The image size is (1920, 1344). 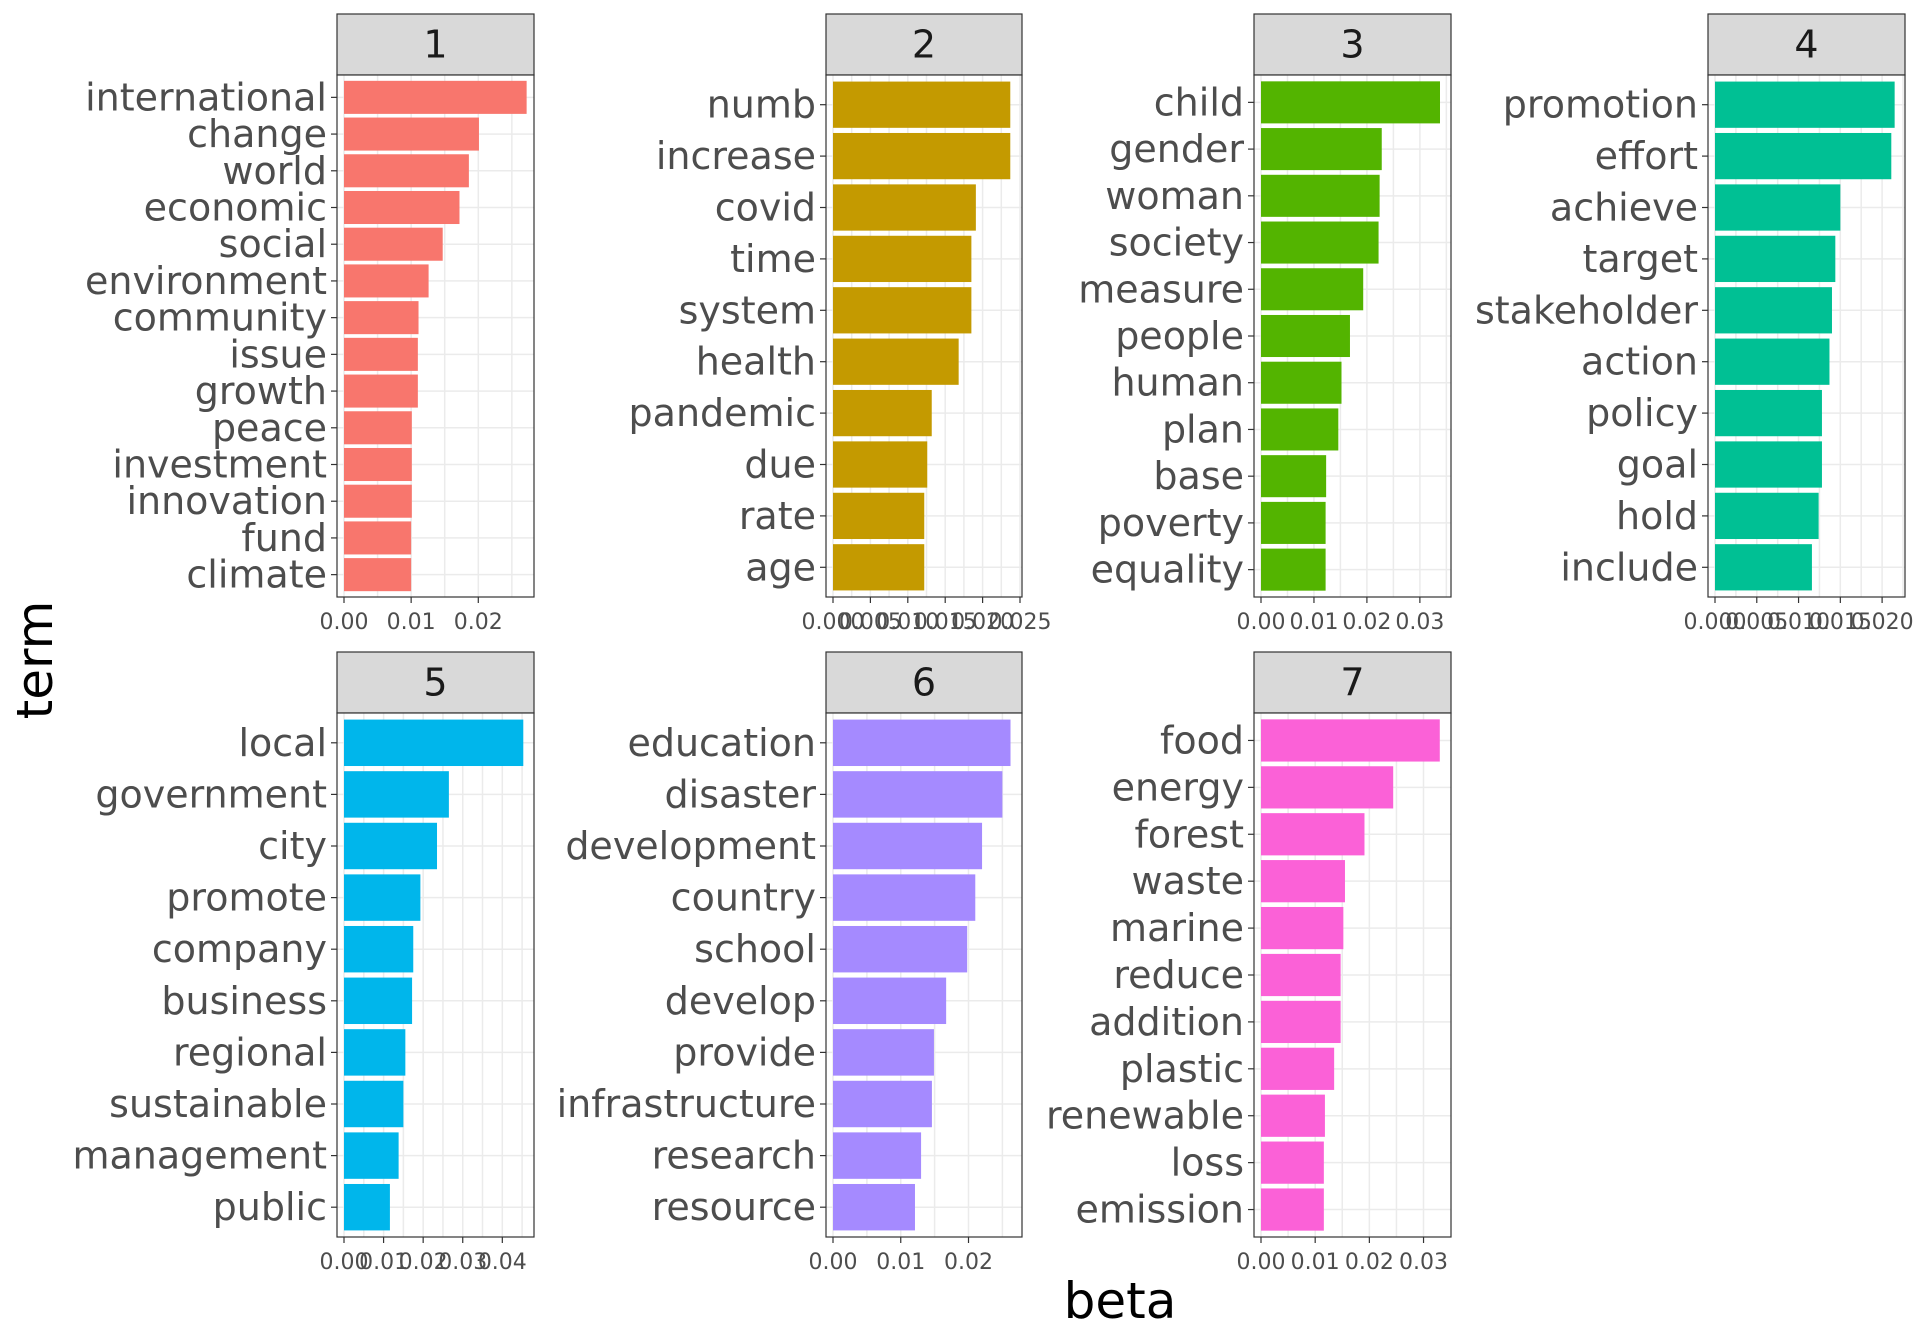 I want to click on bar-company, so click(x=379, y=949).